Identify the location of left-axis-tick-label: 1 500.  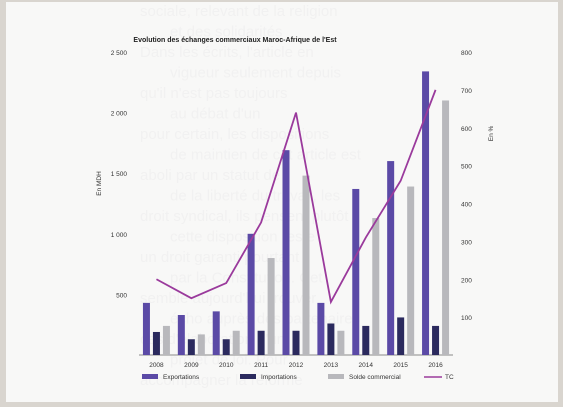
(119, 174).